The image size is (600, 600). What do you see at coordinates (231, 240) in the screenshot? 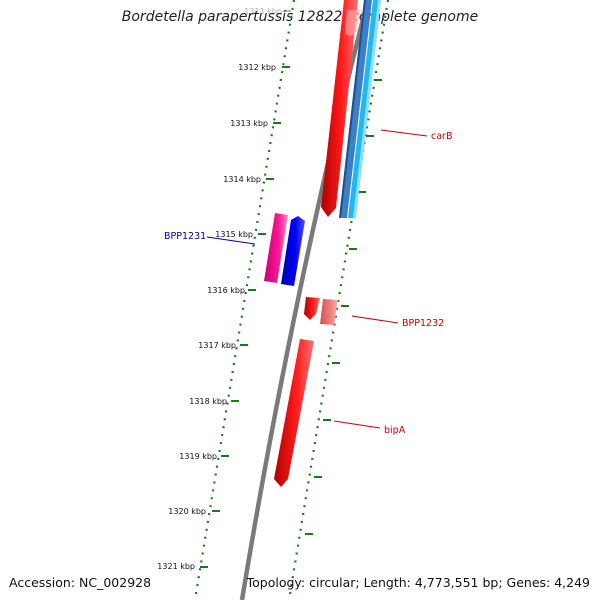
I see `leader-BPP1231` at bounding box center [231, 240].